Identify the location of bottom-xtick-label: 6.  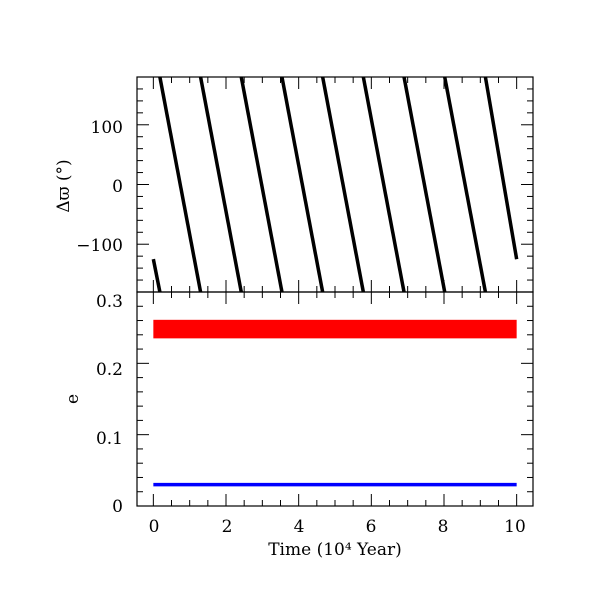
(371, 527).